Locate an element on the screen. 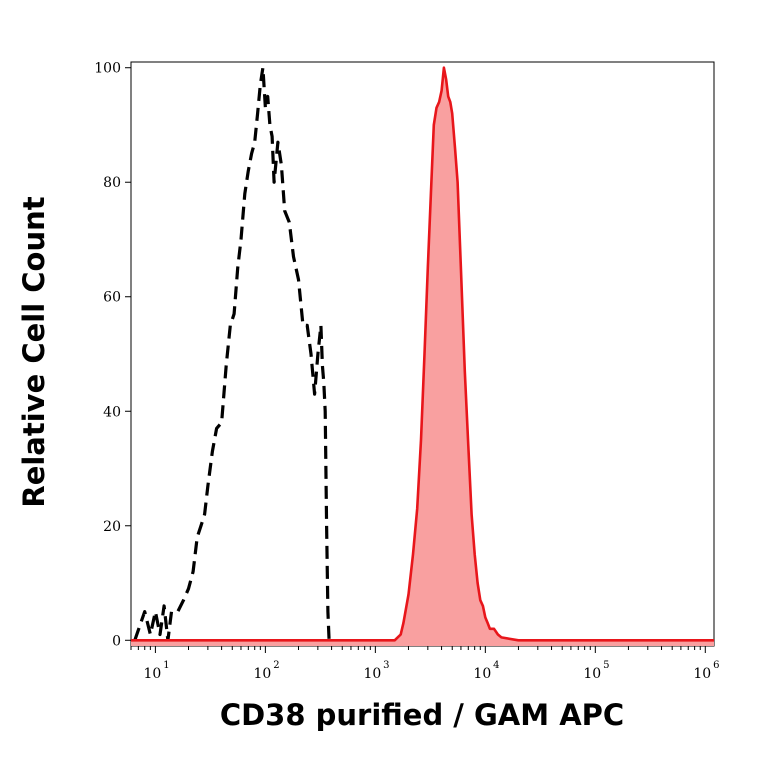 Image resolution: width=764 pixels, height=764 pixels. x-tick-exponent-2: 3 is located at coordinates (386, 665).